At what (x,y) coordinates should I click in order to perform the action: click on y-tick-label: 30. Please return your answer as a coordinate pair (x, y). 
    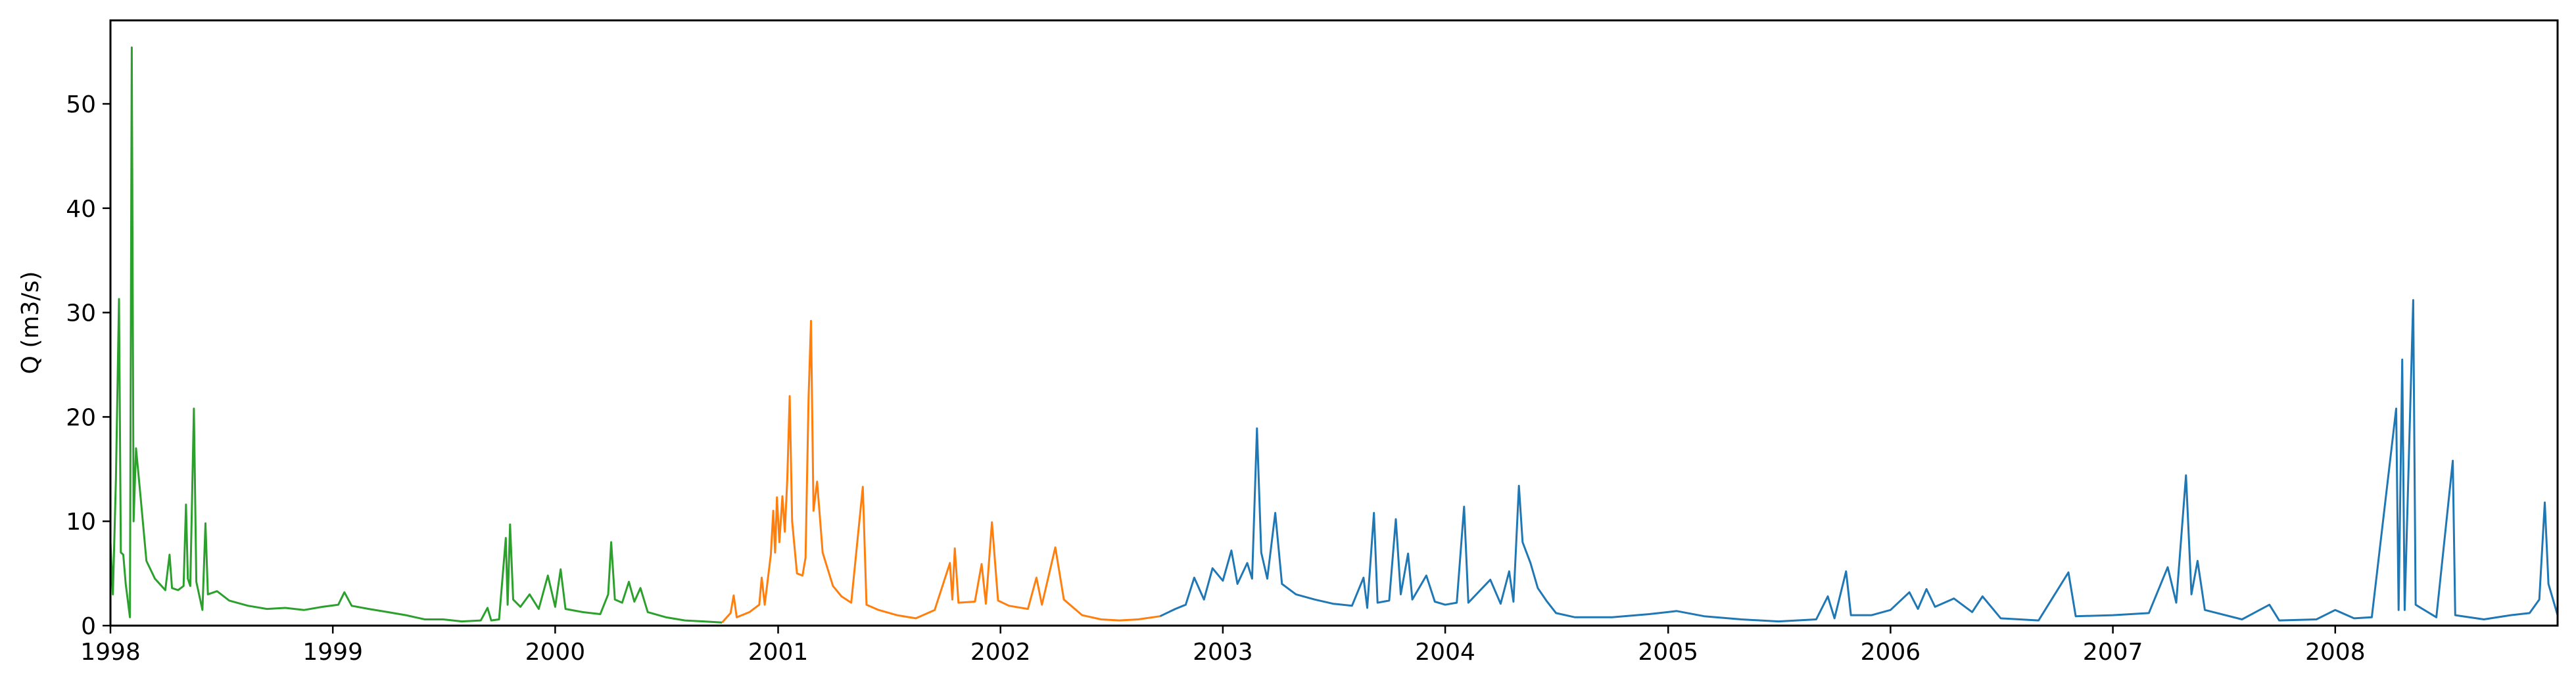
    Looking at the image, I should click on (81, 313).